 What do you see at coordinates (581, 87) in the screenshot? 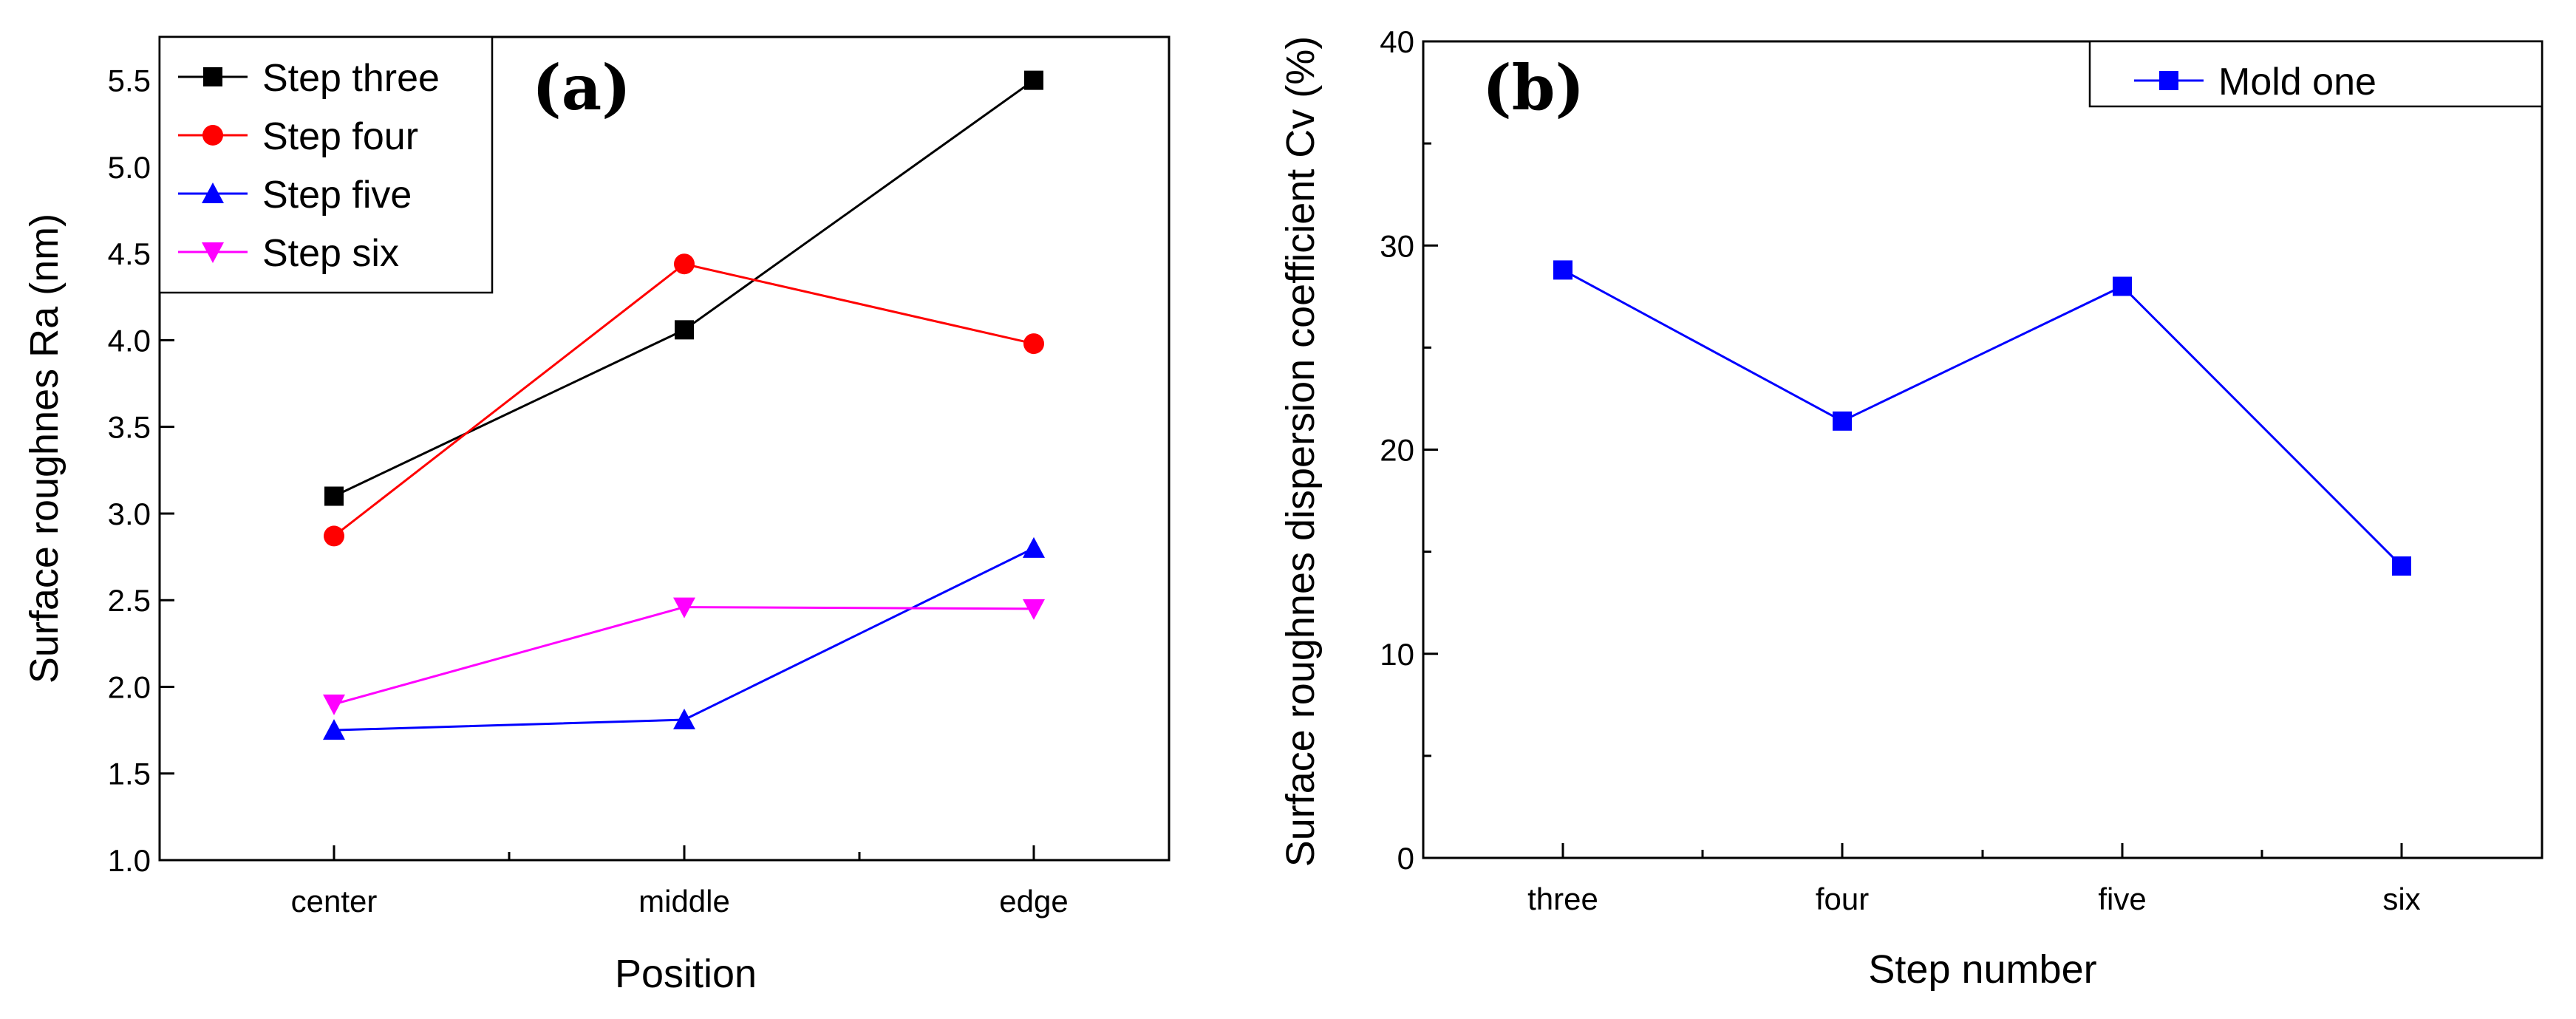
I see `panel-label: (a)` at bounding box center [581, 87].